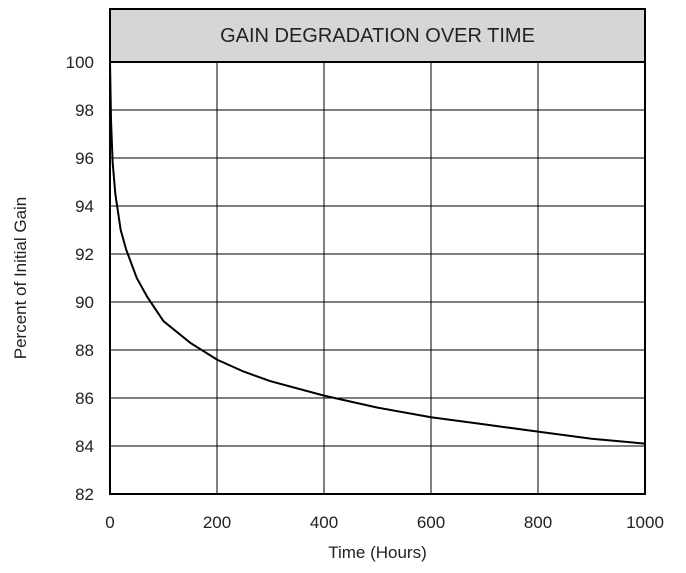 This screenshot has height=573, width=686. What do you see at coordinates (109, 522) in the screenshot?
I see `x-tick-label: 0` at bounding box center [109, 522].